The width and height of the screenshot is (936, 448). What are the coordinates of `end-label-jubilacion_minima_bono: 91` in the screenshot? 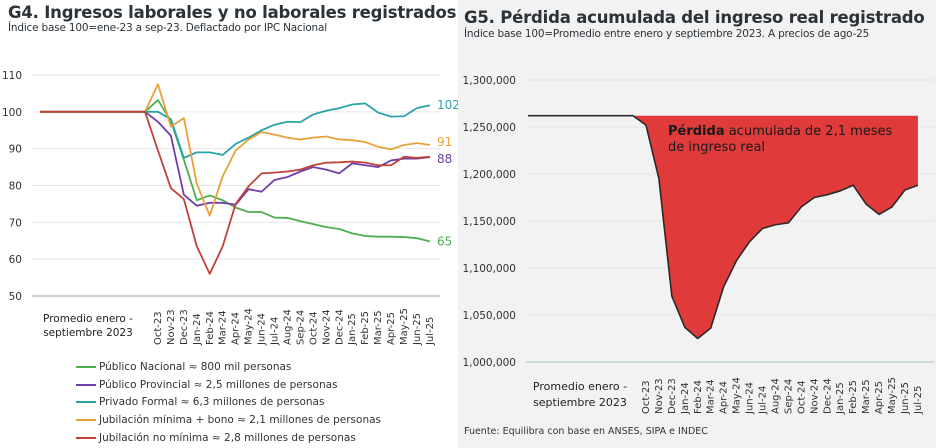 It's located at (444, 142).